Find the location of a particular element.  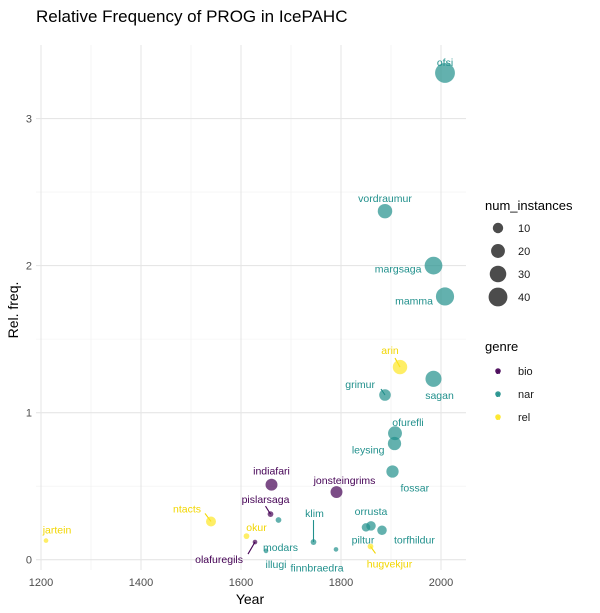

point-label-jonsteingrims: jonsteingrims is located at coordinates (344, 481).